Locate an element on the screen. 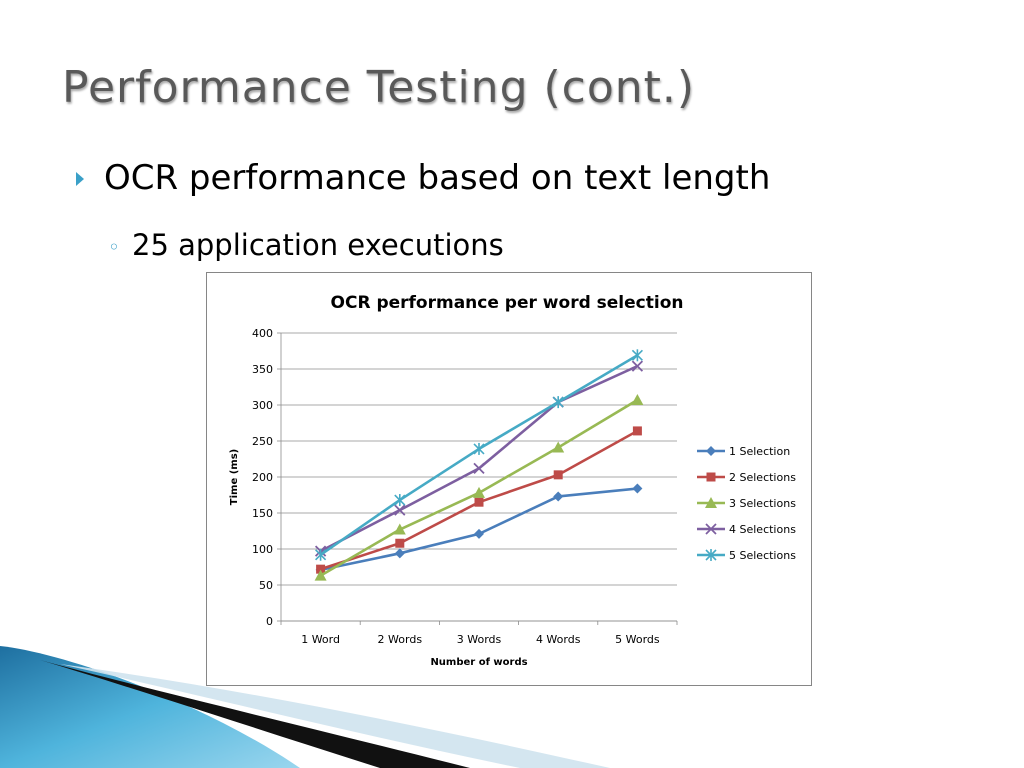 Image resolution: width=1024 pixels, height=768 pixels. legend-label: 3 Selections is located at coordinates (762, 503).